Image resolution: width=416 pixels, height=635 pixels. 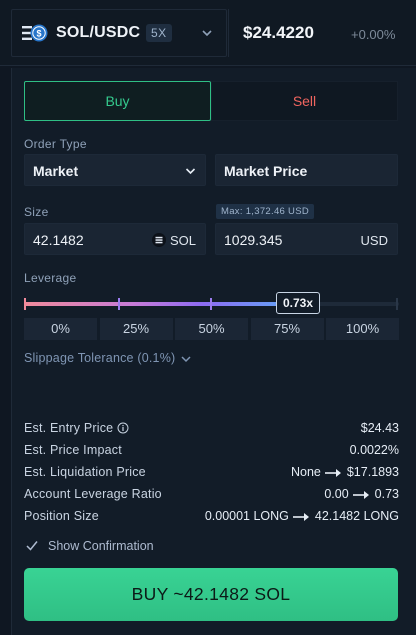 I want to click on info-icon, so click(x=123, y=428).